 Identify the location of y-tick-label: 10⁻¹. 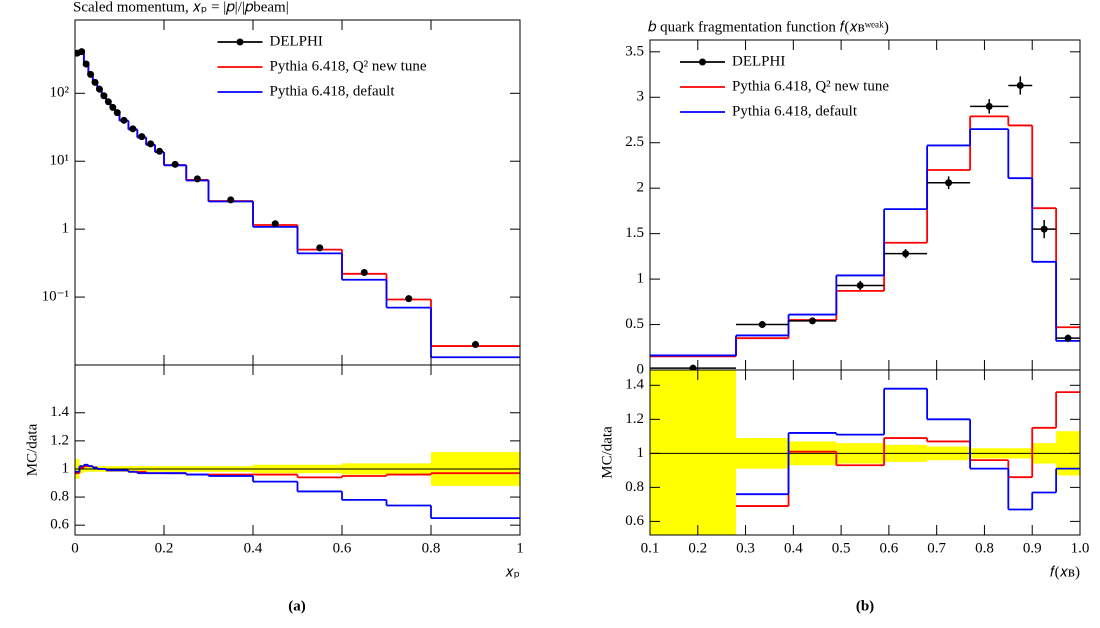
(55, 297).